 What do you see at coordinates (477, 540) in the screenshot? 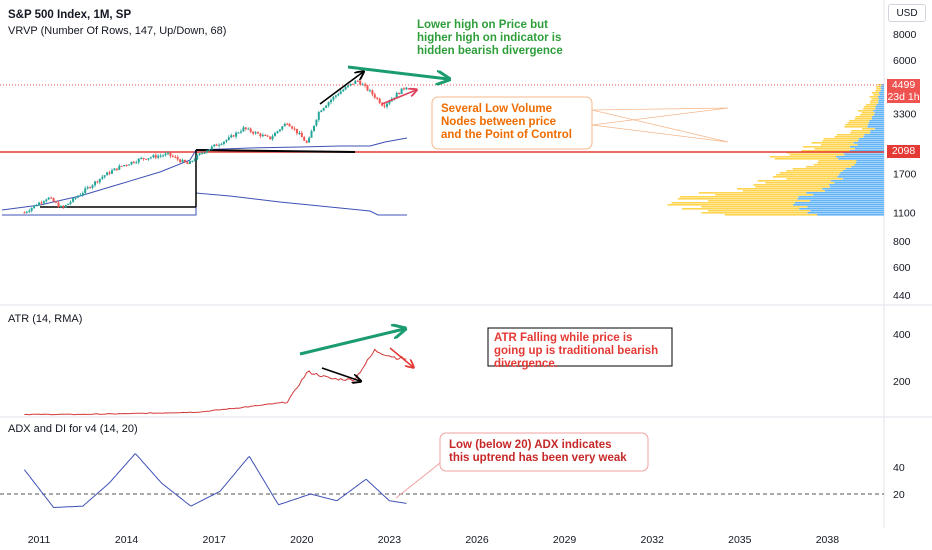
I see `time-tick-label: 2026` at bounding box center [477, 540].